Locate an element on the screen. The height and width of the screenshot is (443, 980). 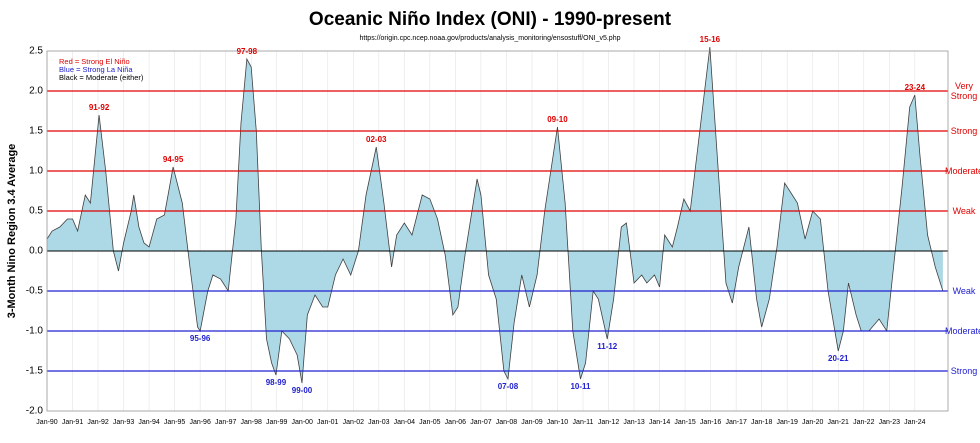
x-tick-label: Jan-16 is located at coordinates (711, 422).